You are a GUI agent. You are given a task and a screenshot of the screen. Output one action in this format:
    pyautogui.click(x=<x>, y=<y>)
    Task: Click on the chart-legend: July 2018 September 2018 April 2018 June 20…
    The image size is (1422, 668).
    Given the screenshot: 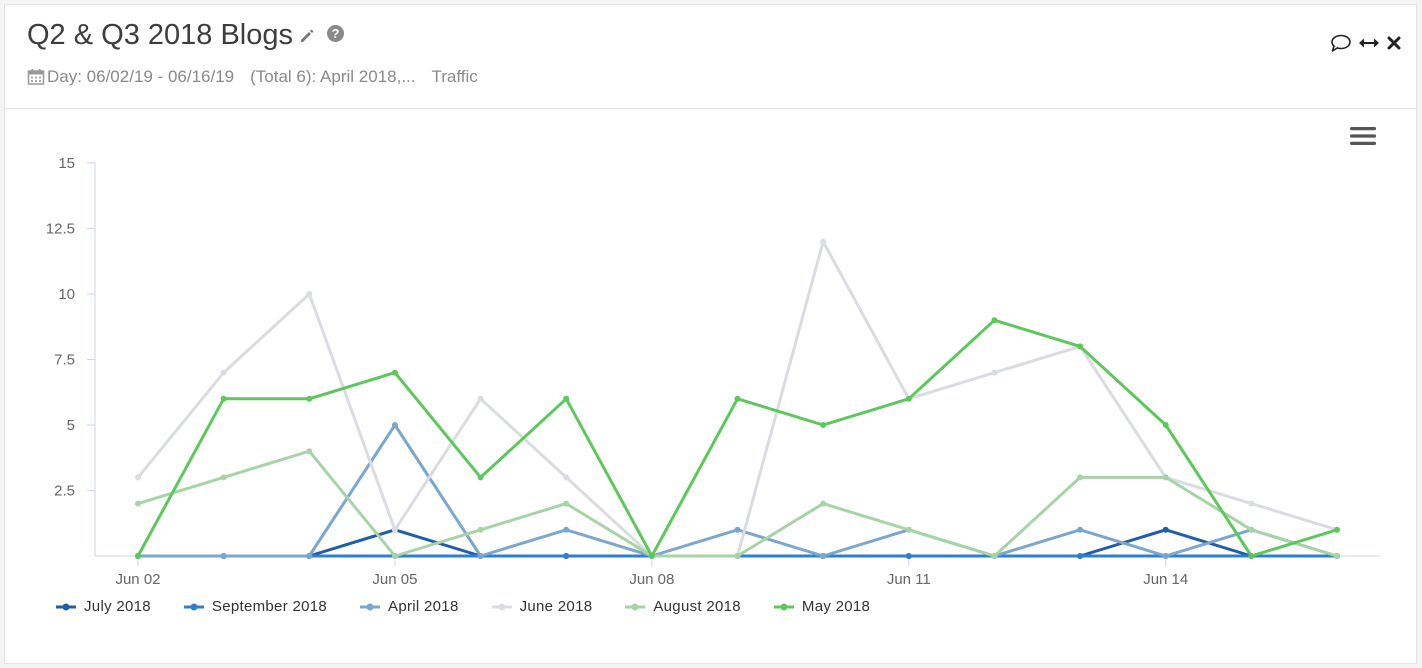 What is the action you would take?
    pyautogui.click(x=463, y=606)
    